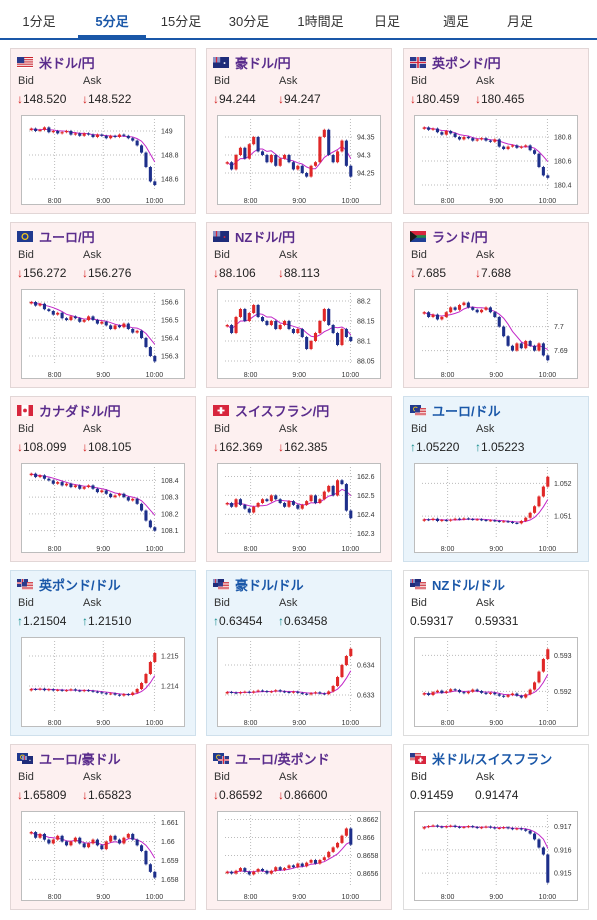  I want to click on pair-name: カナダドル/円, so click(80, 411).